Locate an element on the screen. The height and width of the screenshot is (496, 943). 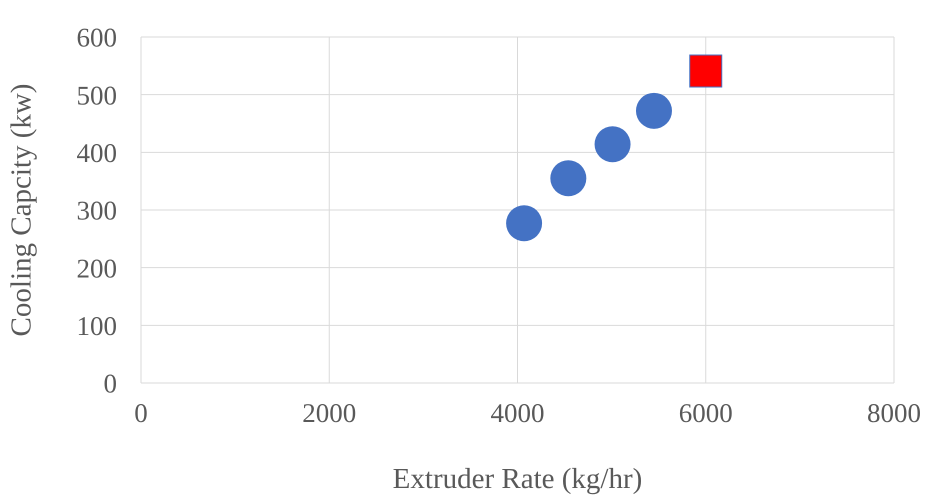
y-tick-label: 400 is located at coordinates (96, 153).